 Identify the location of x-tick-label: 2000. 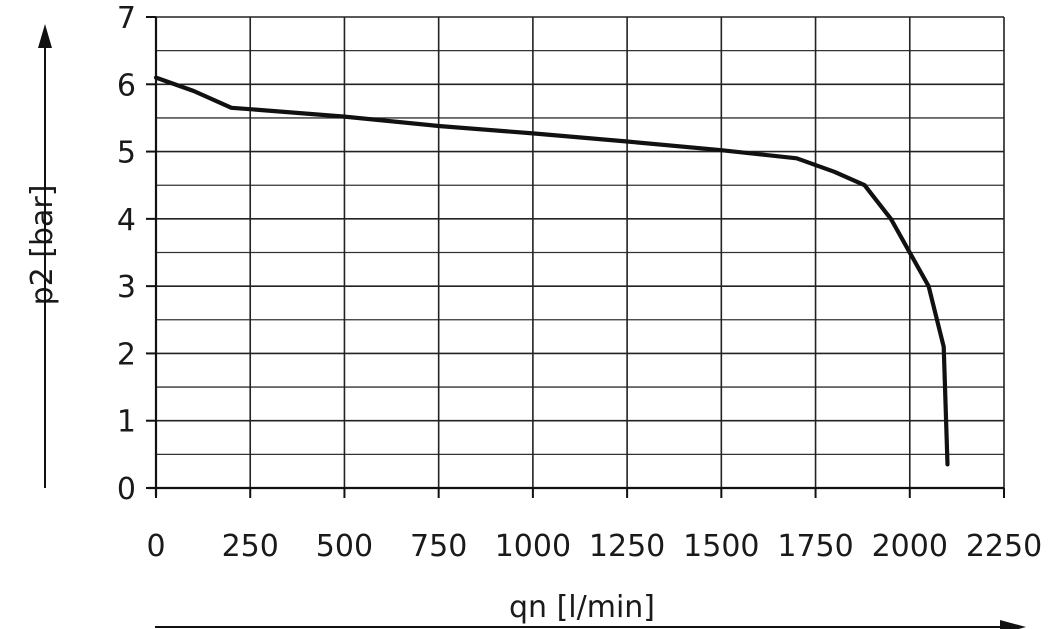
(910, 546).